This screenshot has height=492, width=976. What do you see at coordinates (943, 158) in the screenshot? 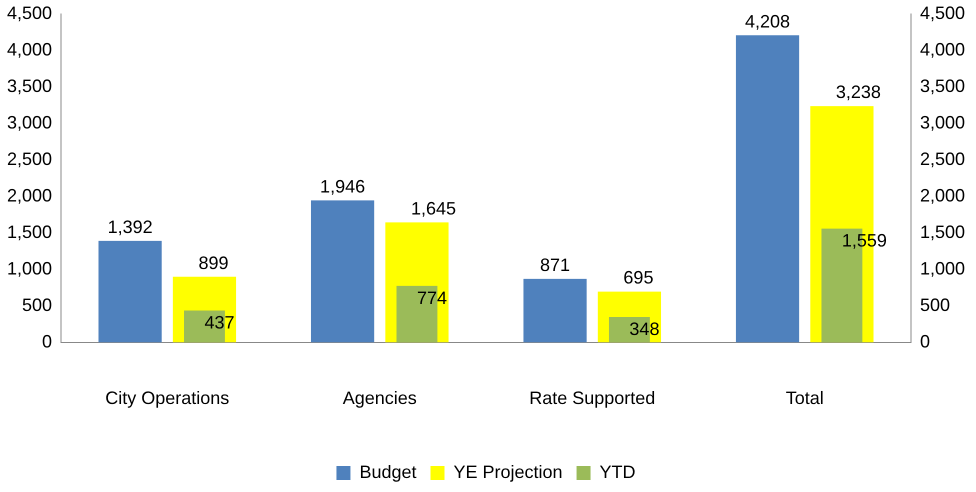
I see `y2-tick-label: 2,500` at bounding box center [943, 158].